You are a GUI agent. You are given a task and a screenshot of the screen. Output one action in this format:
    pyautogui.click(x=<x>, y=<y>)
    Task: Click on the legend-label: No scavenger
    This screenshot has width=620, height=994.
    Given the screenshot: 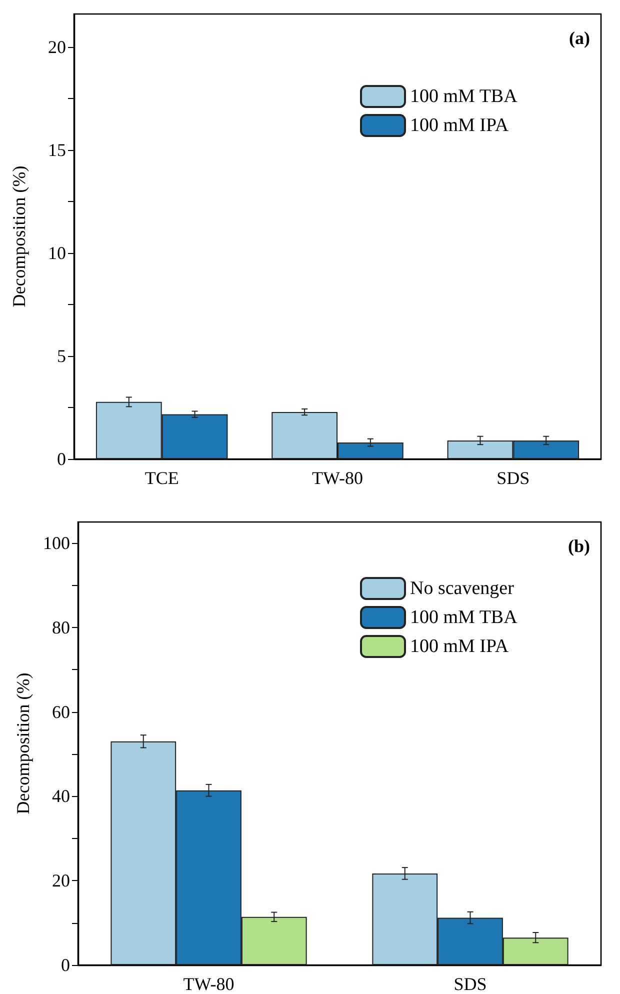 What is the action you would take?
    pyautogui.click(x=462, y=588)
    